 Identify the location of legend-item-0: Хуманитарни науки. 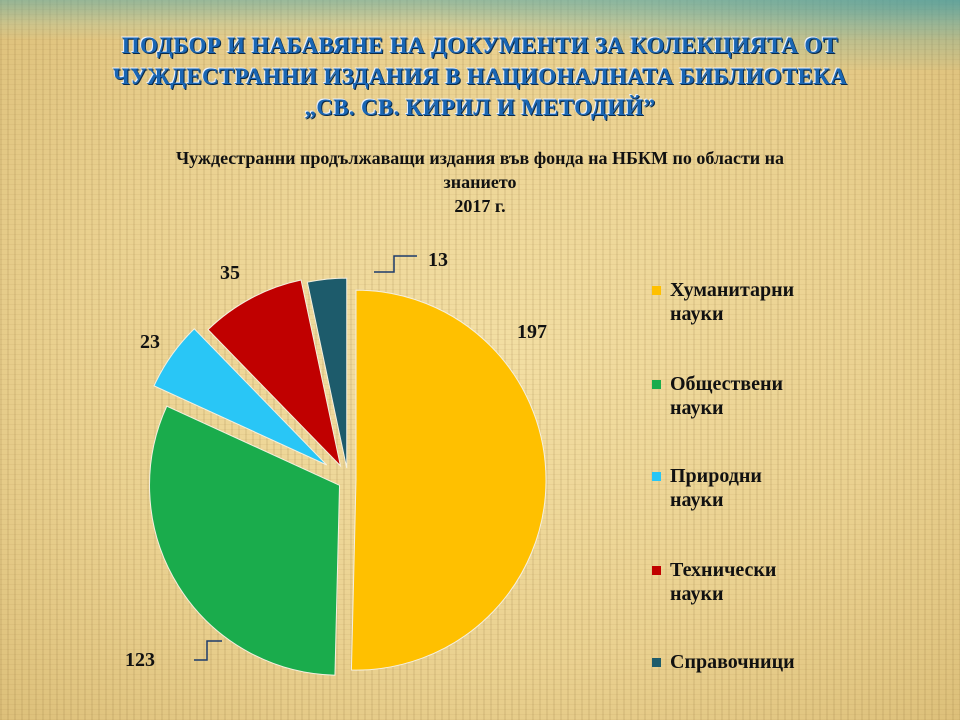
(761, 302).